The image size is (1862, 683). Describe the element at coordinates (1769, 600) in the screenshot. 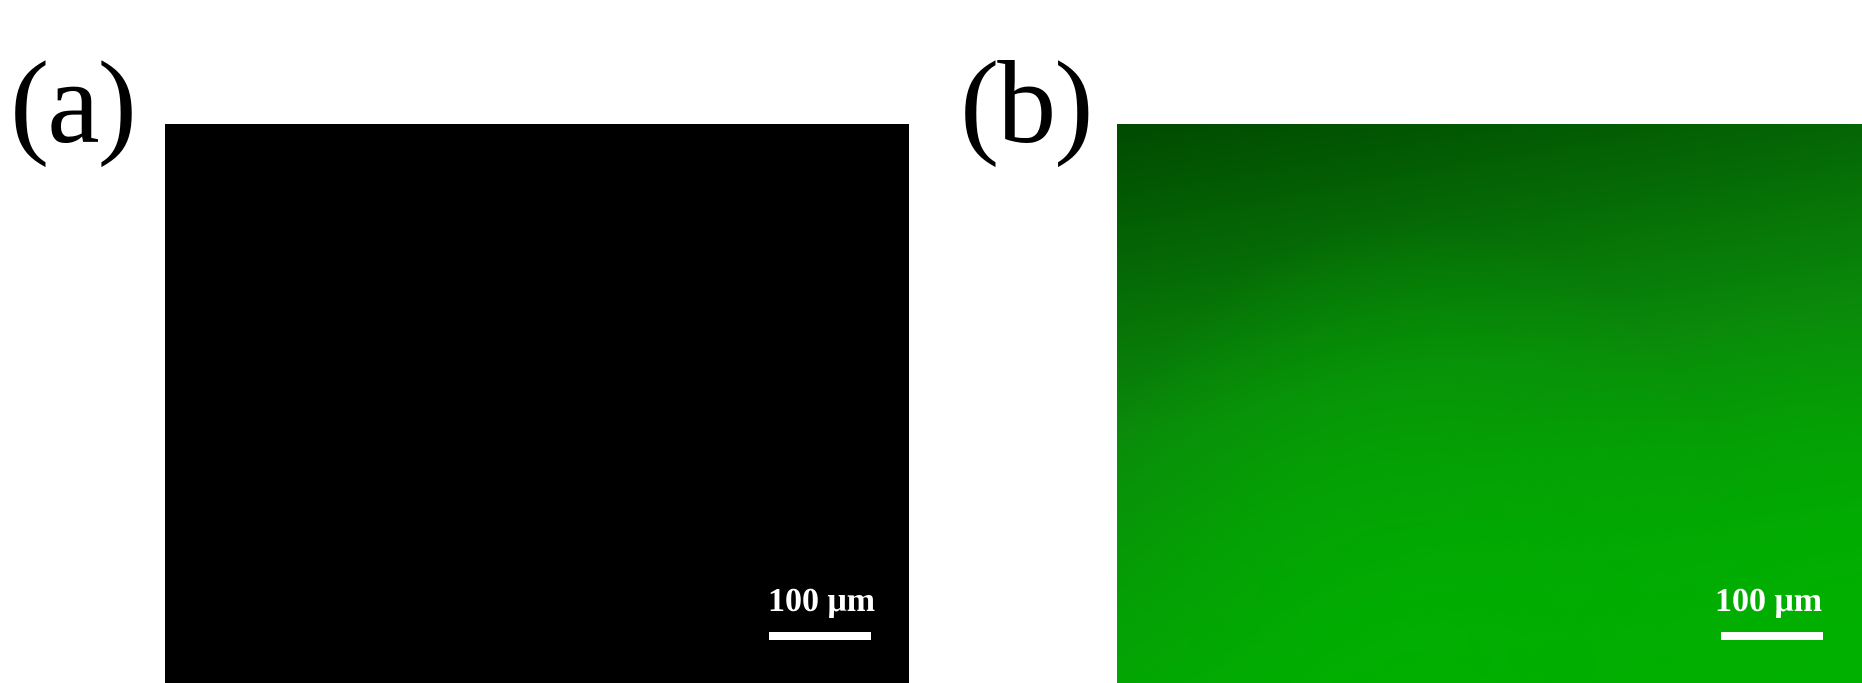

I see `panel-b-scale-label: 100 μm` at that location.